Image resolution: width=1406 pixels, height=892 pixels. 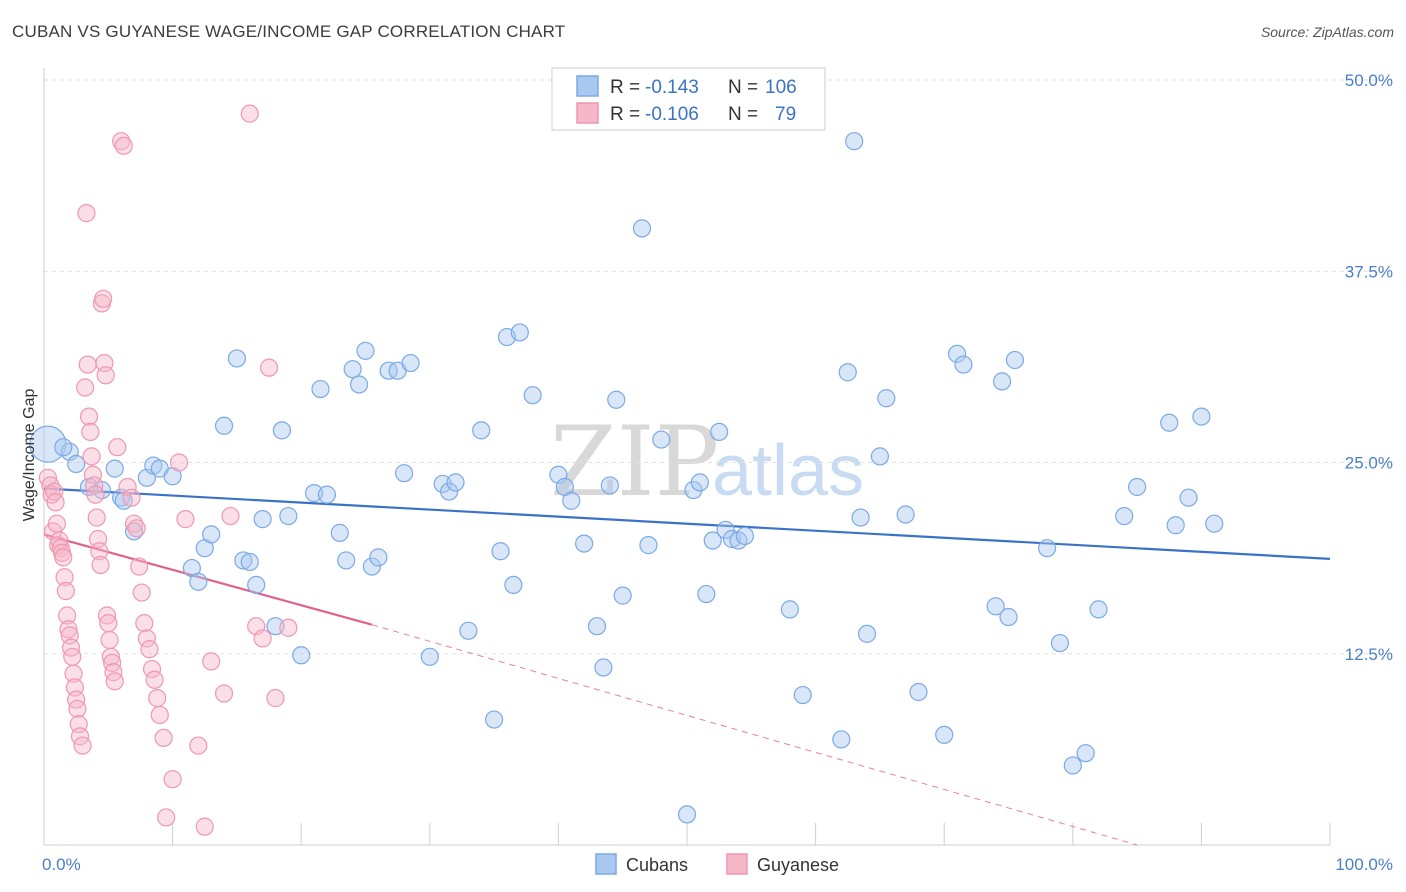 I want to click on legend-n-value-cubans: 106, so click(x=781, y=87).